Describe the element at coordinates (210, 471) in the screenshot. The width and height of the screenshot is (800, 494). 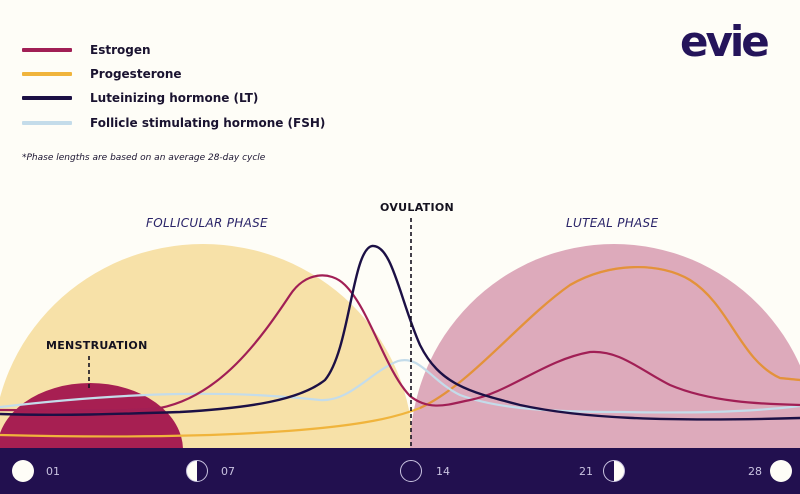
I see `tick-day-07: 07` at that location.